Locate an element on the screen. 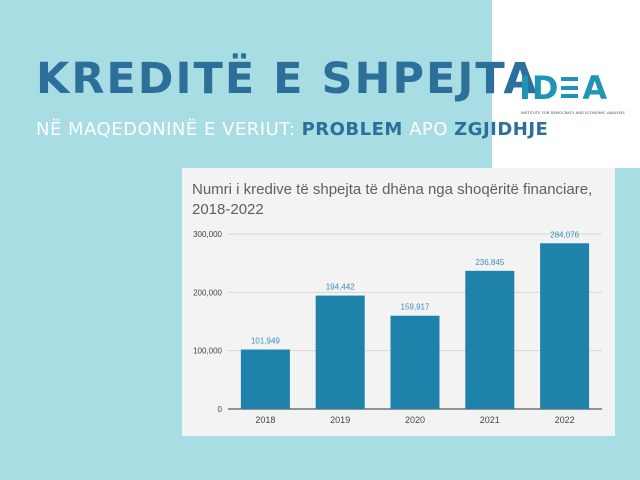  y-tick-label: 200,000 is located at coordinates (207, 292).